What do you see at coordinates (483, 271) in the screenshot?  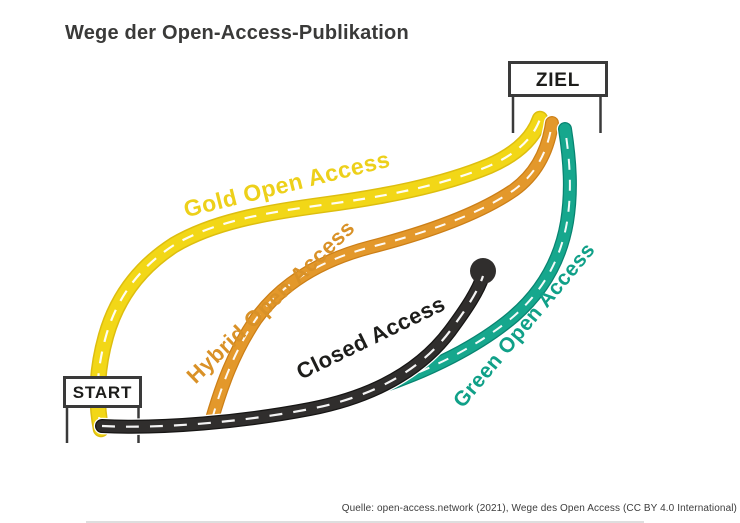 I see `closed-road-dead-end` at bounding box center [483, 271].